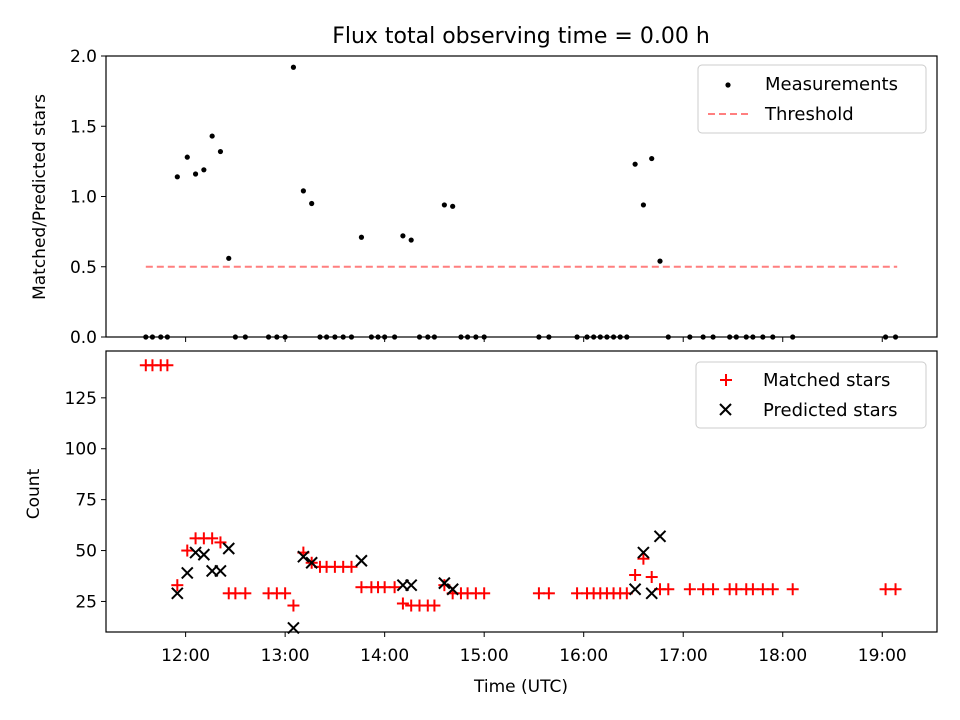 This screenshot has height=720, width=960. What do you see at coordinates (725, 409) in the screenshot?
I see `predicted-stars-legend-marker` at bounding box center [725, 409].